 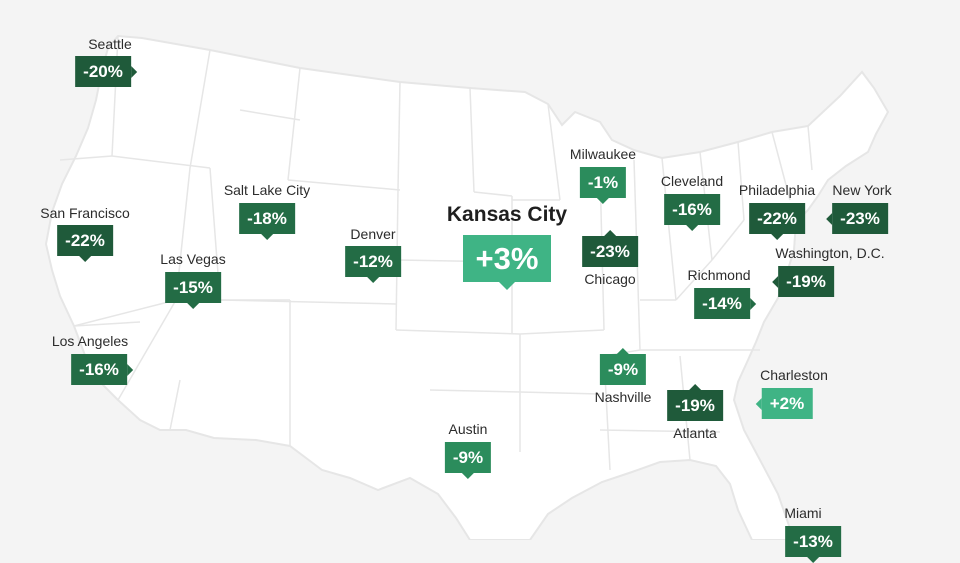 I want to click on city-label: New York, so click(x=862, y=190).